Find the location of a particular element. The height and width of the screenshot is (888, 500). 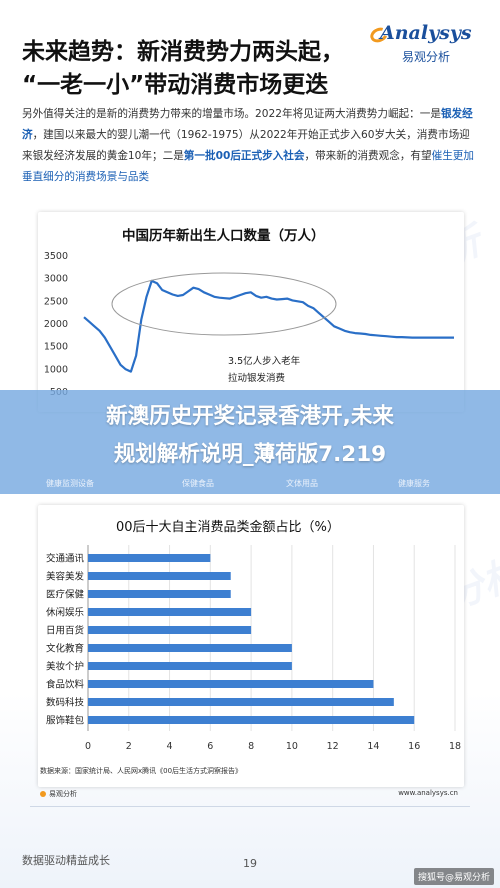

bars is located at coordinates (251, 639).